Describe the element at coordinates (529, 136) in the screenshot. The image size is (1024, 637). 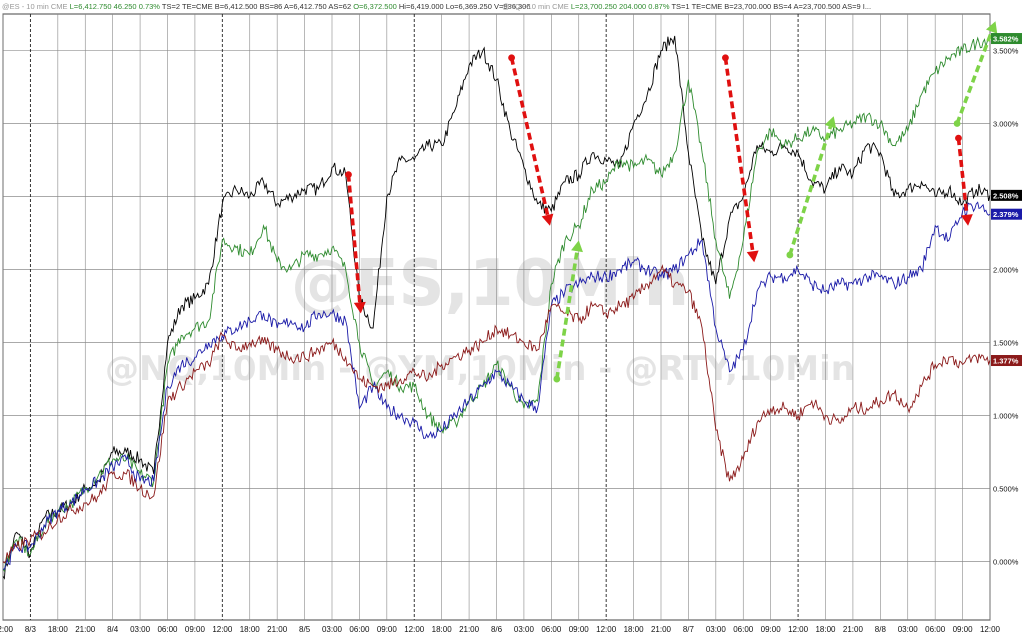
I see `annotation-arrow-down` at that location.